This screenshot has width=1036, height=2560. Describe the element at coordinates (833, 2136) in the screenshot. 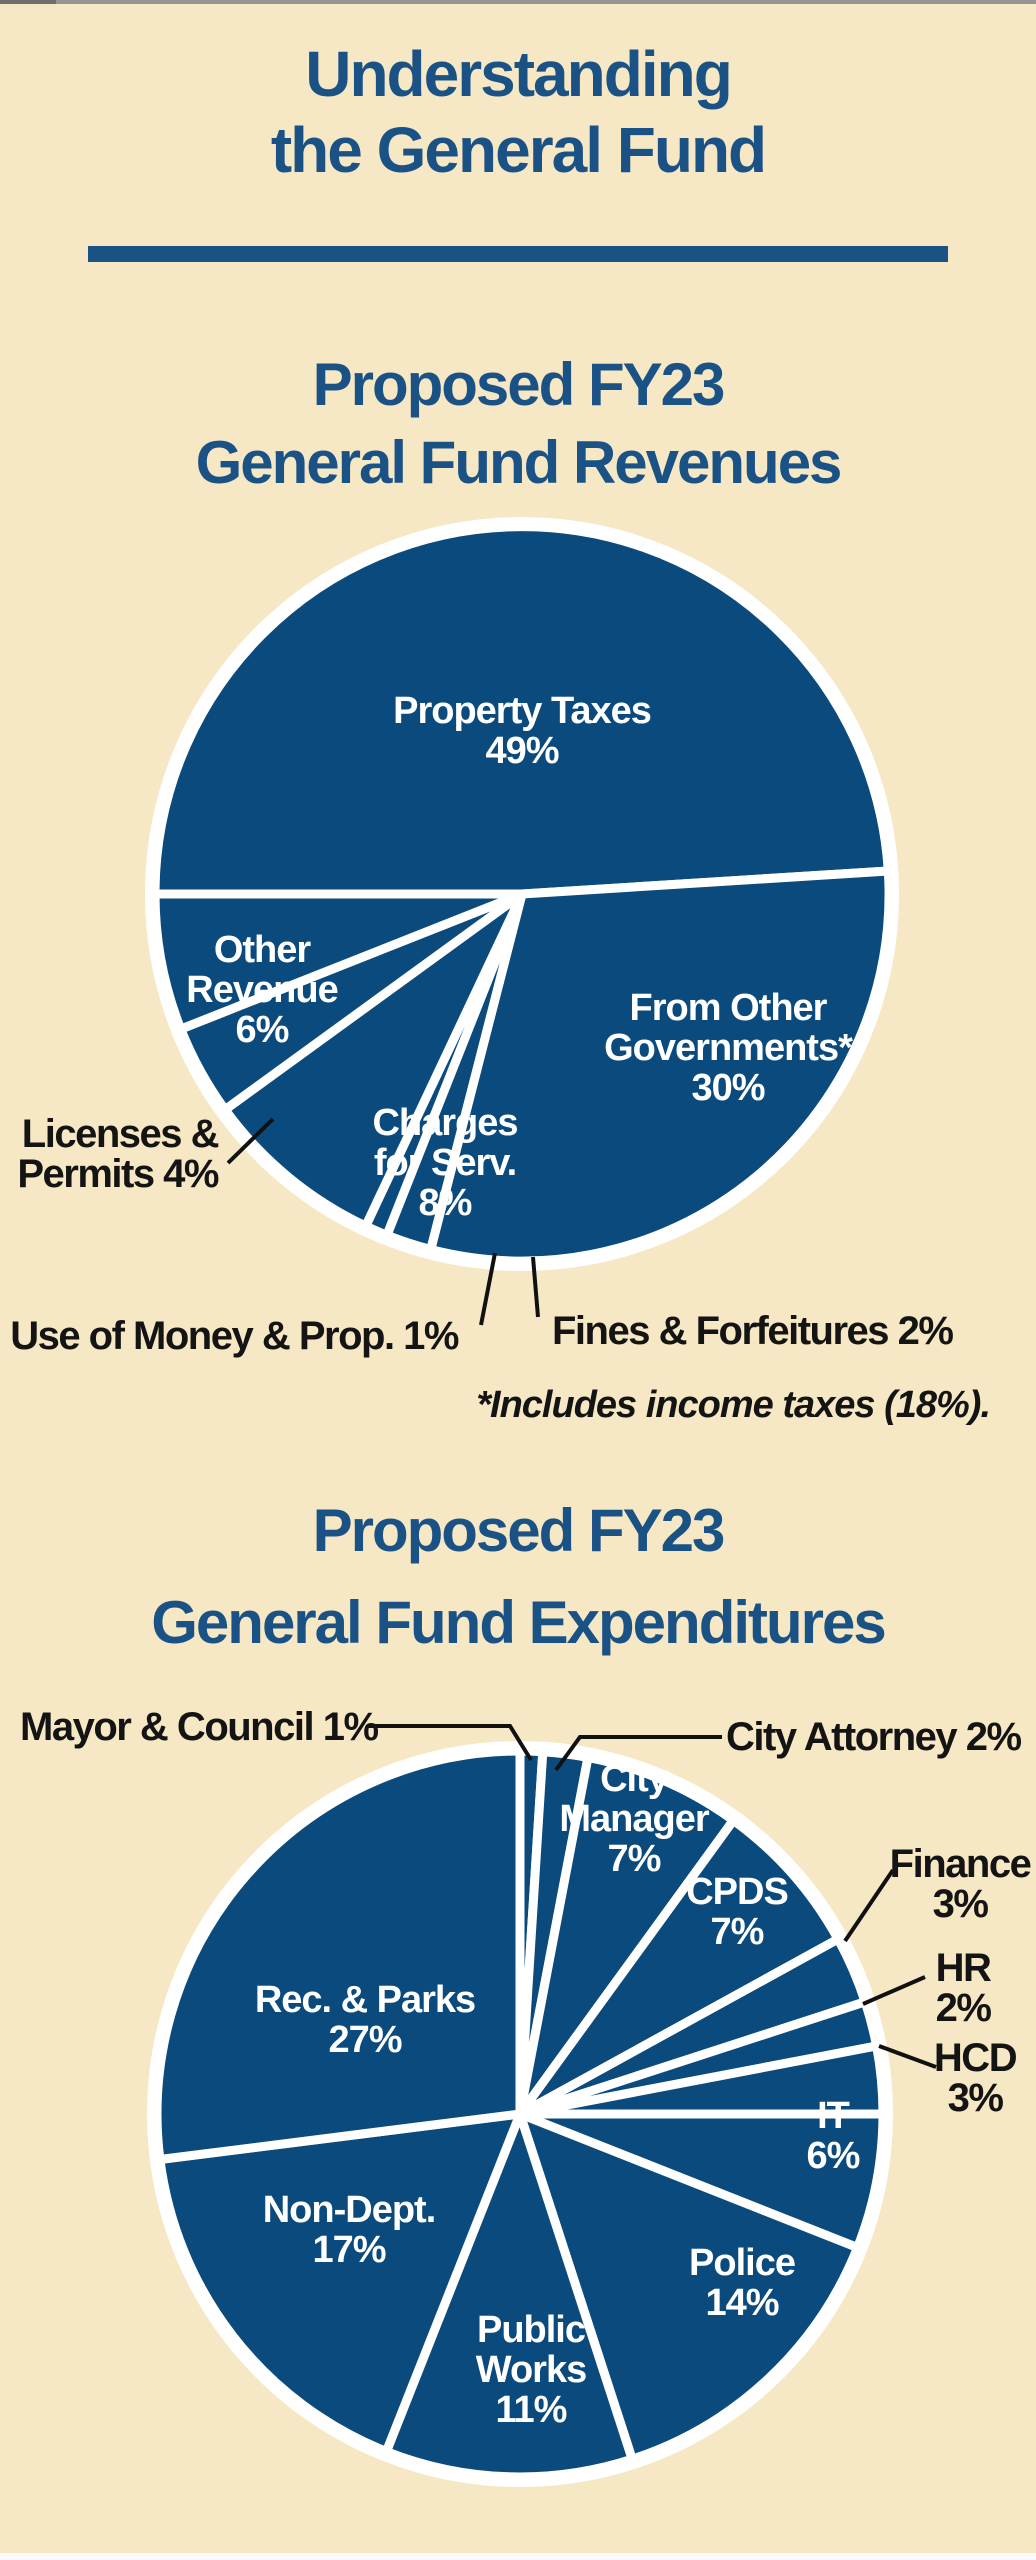

I see `pie-label-it: IT 6%` at that location.